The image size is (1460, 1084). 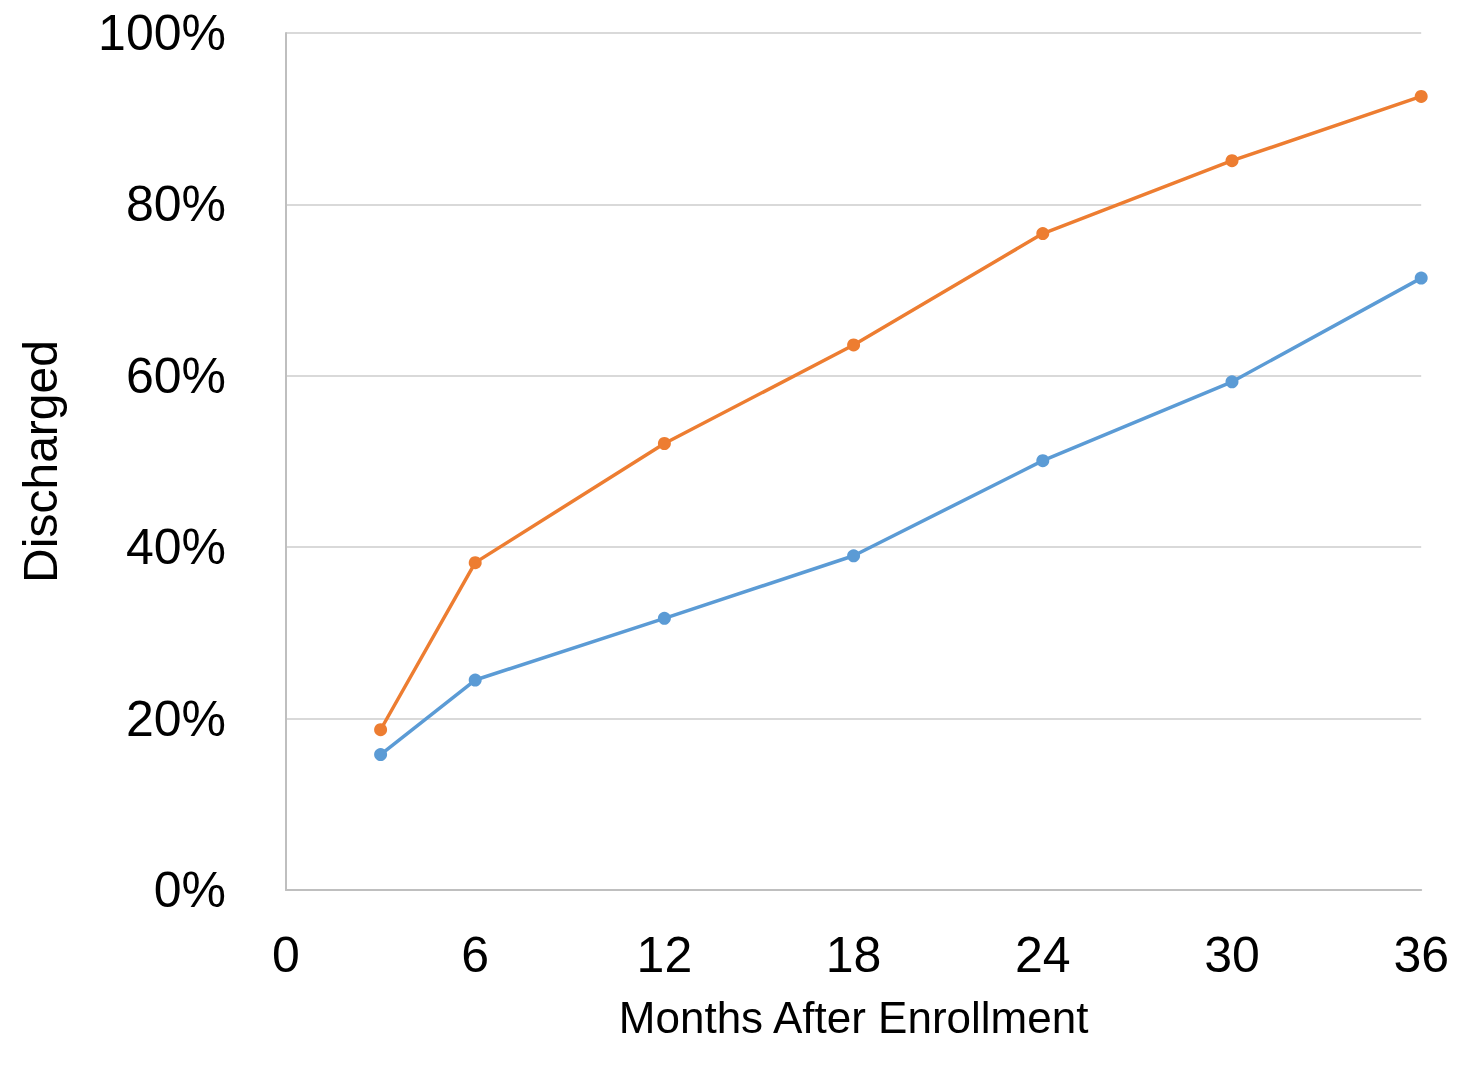 What do you see at coordinates (853, 955) in the screenshot?
I see `x-tick-label: 18` at bounding box center [853, 955].